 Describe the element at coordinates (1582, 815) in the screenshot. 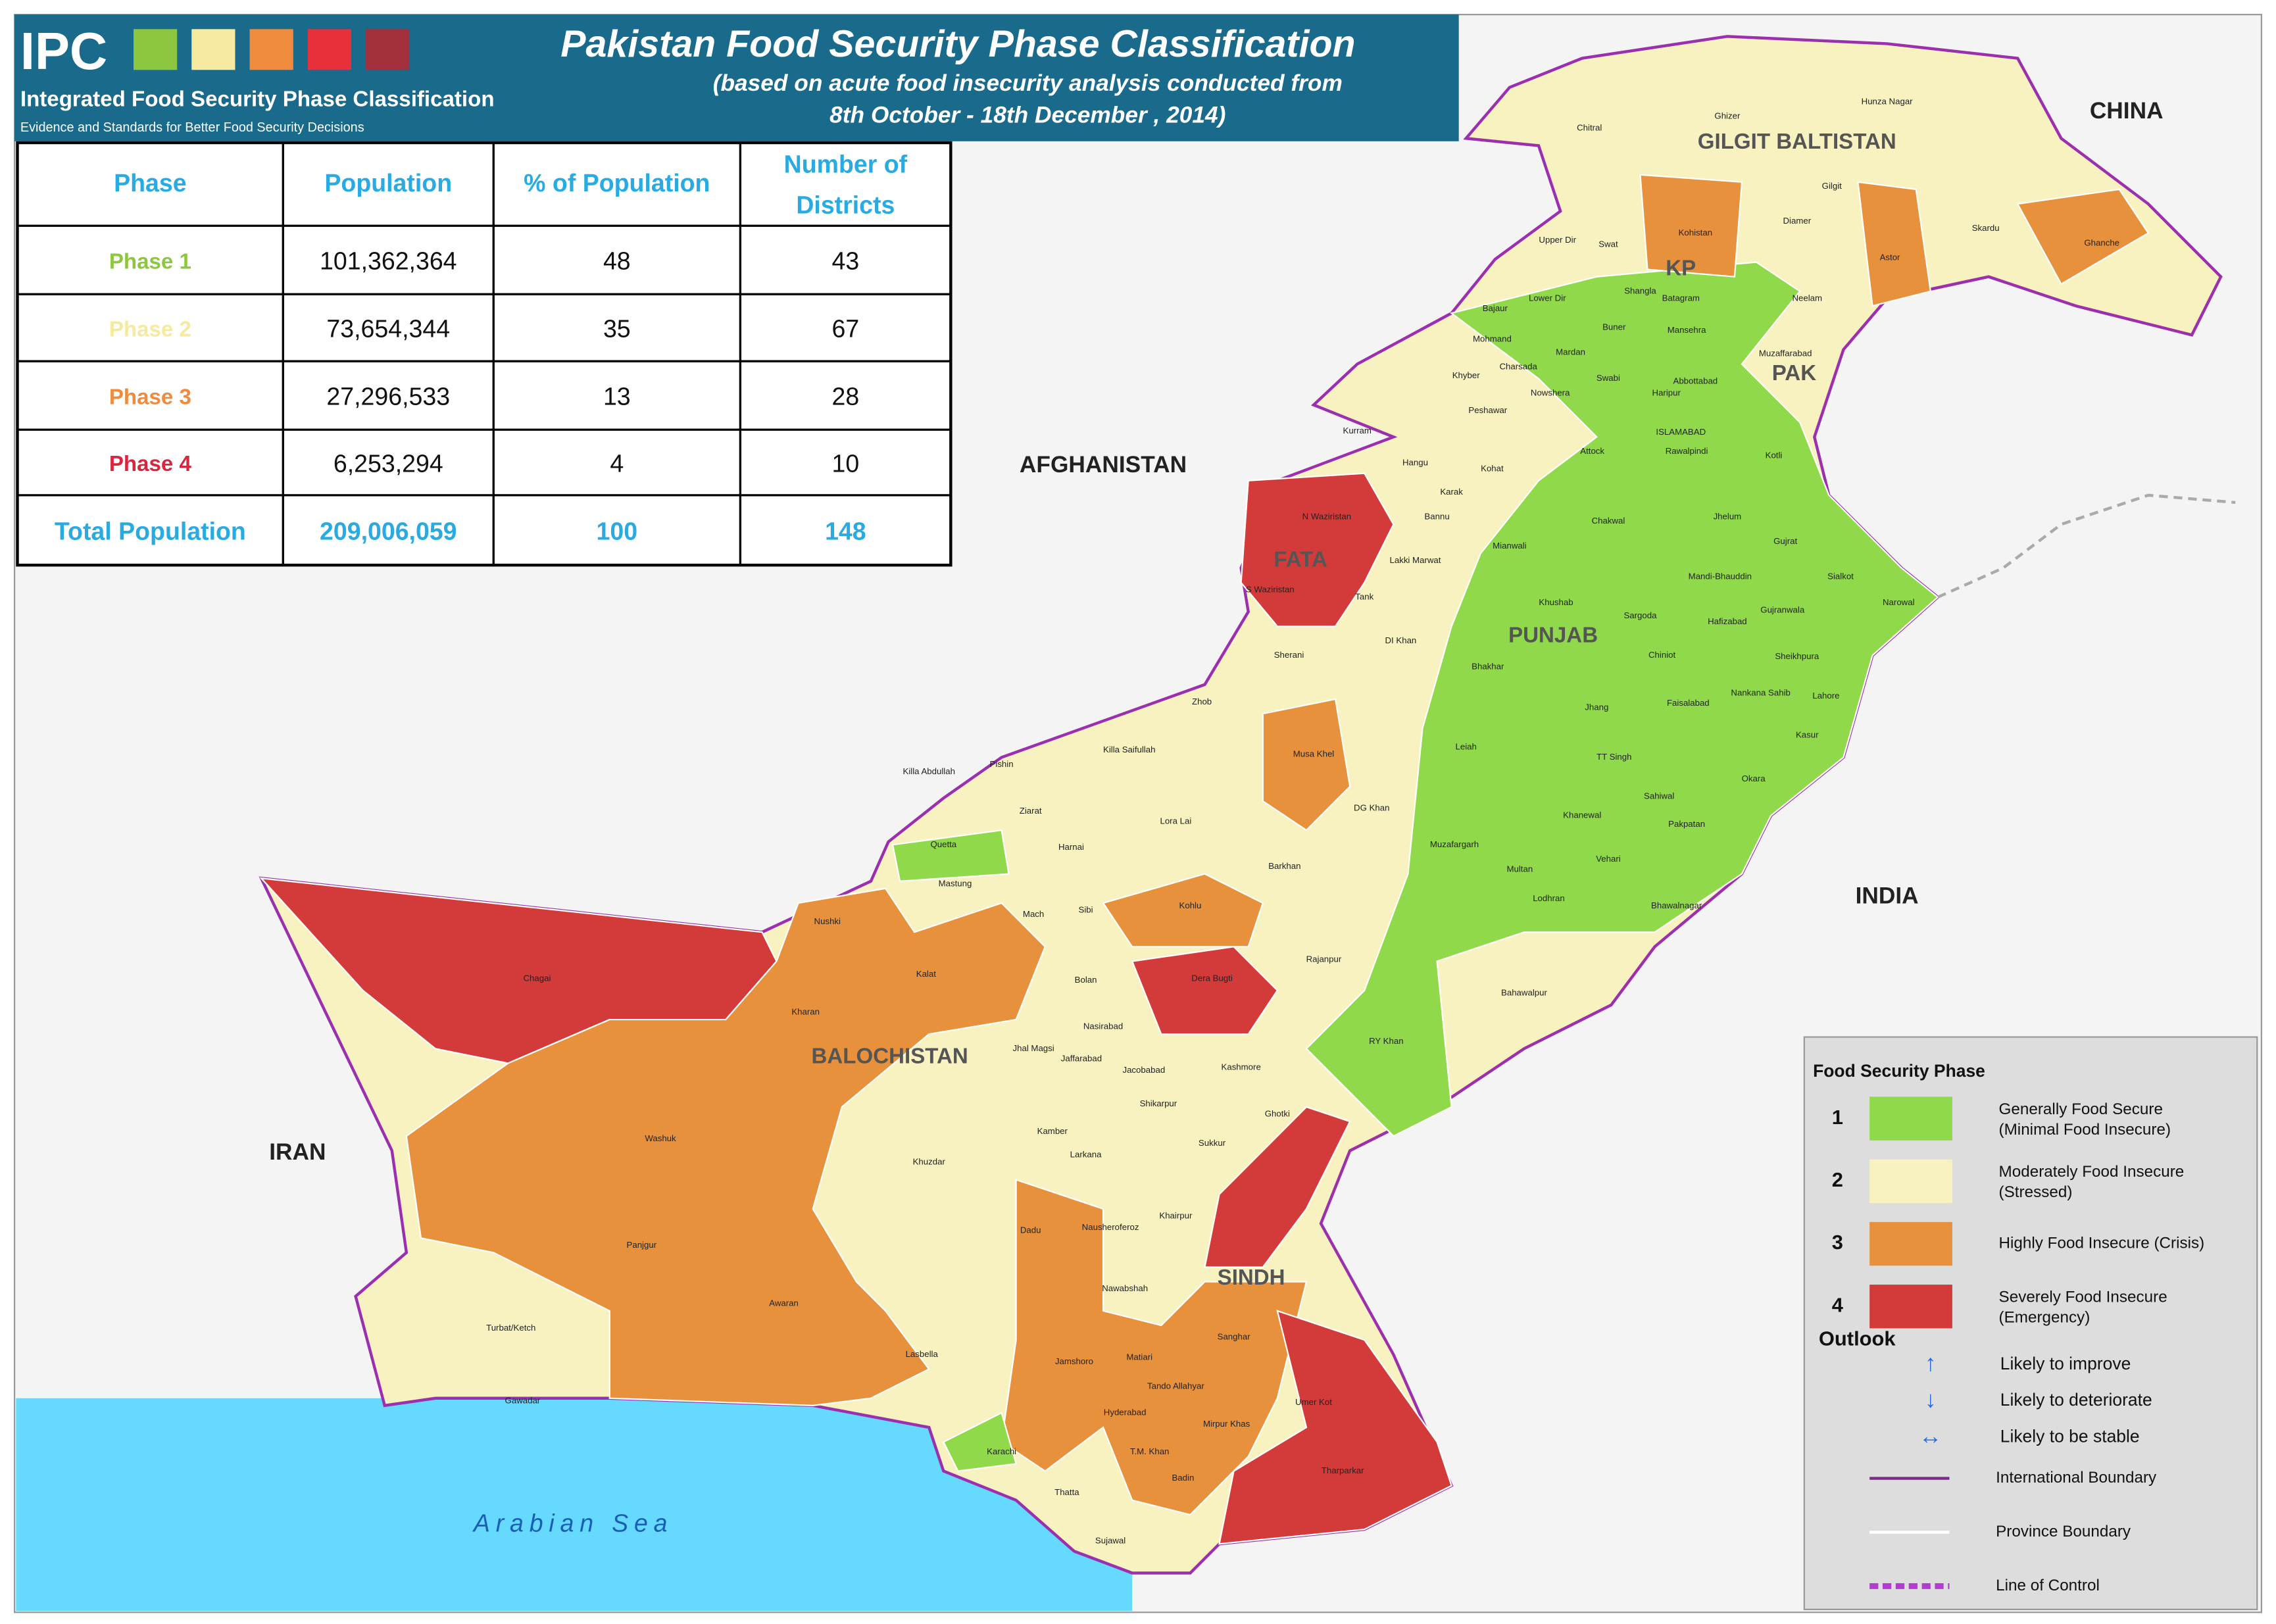

I see `district-label: Khanewal` at that location.